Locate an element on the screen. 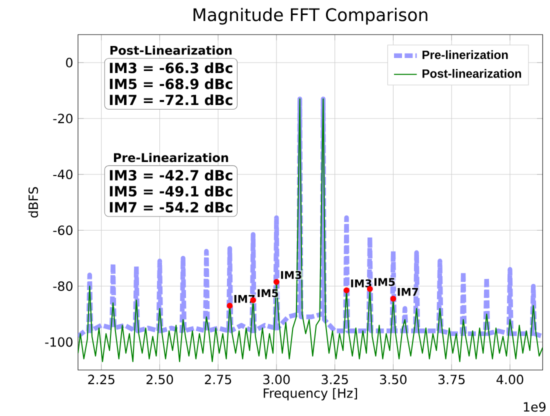 This screenshot has height=416, width=550. y-tick-label: -100 is located at coordinates (58, 342).